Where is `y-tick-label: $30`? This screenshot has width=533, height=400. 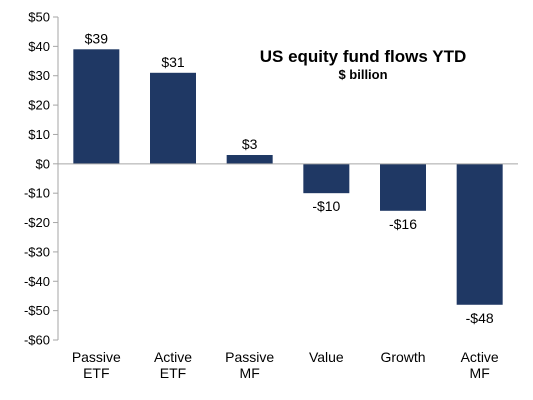 y-tick-label: $30 is located at coordinates (39, 75).